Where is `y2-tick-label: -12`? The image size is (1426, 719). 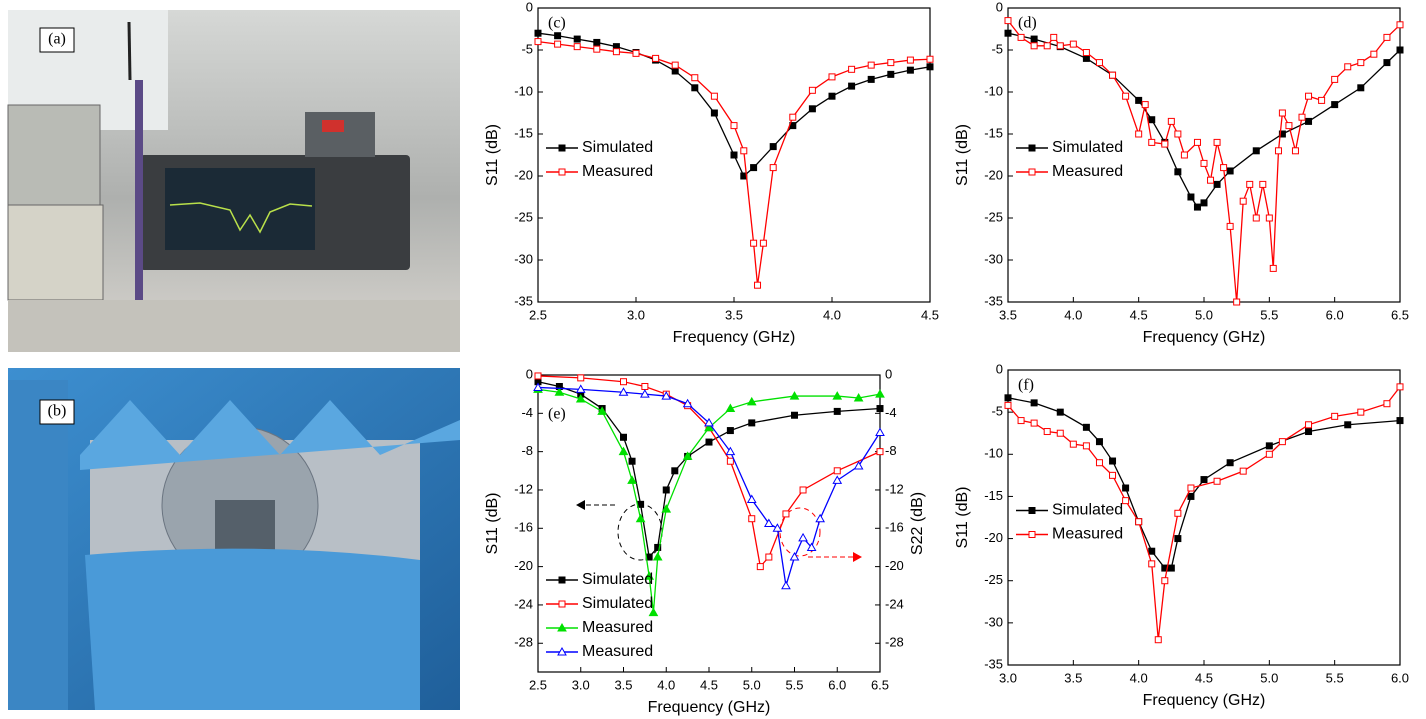 y2-tick-label: -12 is located at coordinates (894, 488).